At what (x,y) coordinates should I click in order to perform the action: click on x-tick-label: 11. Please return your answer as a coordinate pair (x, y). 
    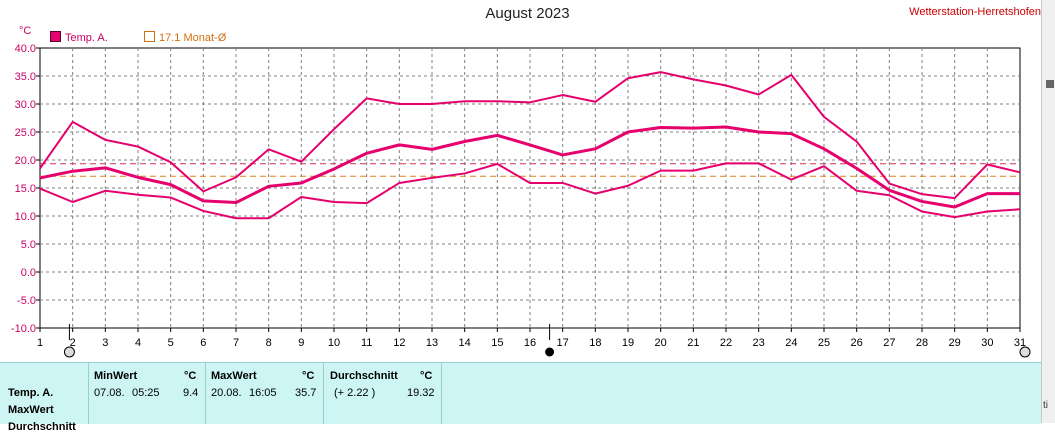
    Looking at the image, I should click on (366, 343).